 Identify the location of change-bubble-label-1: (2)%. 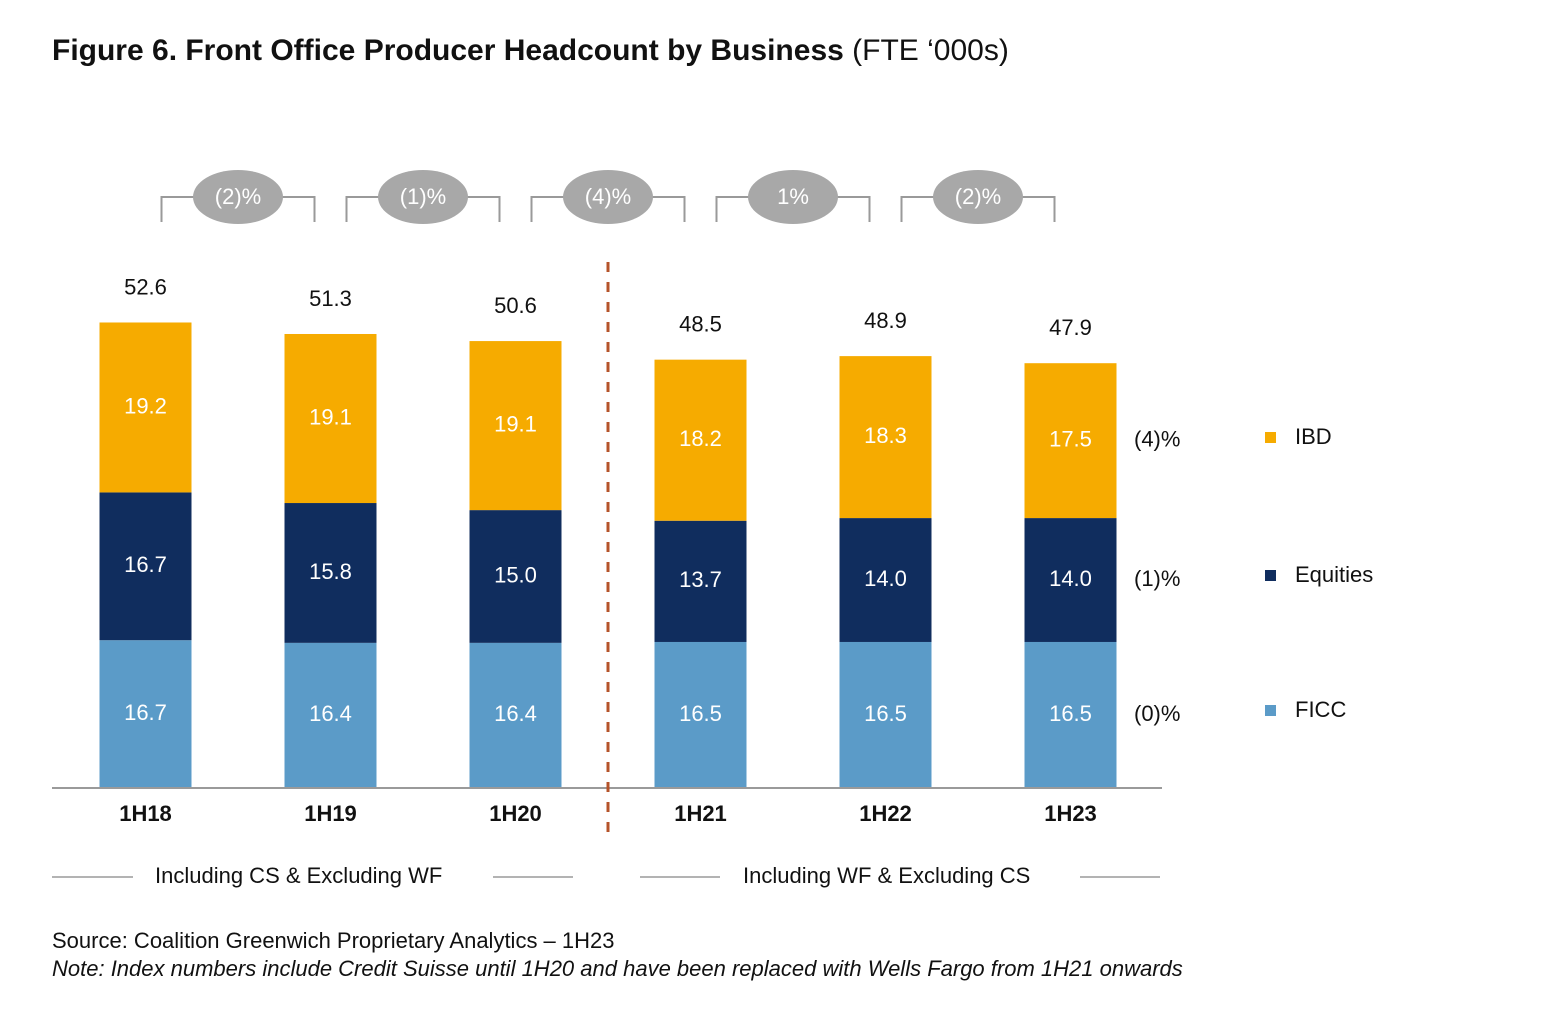
(238, 196).